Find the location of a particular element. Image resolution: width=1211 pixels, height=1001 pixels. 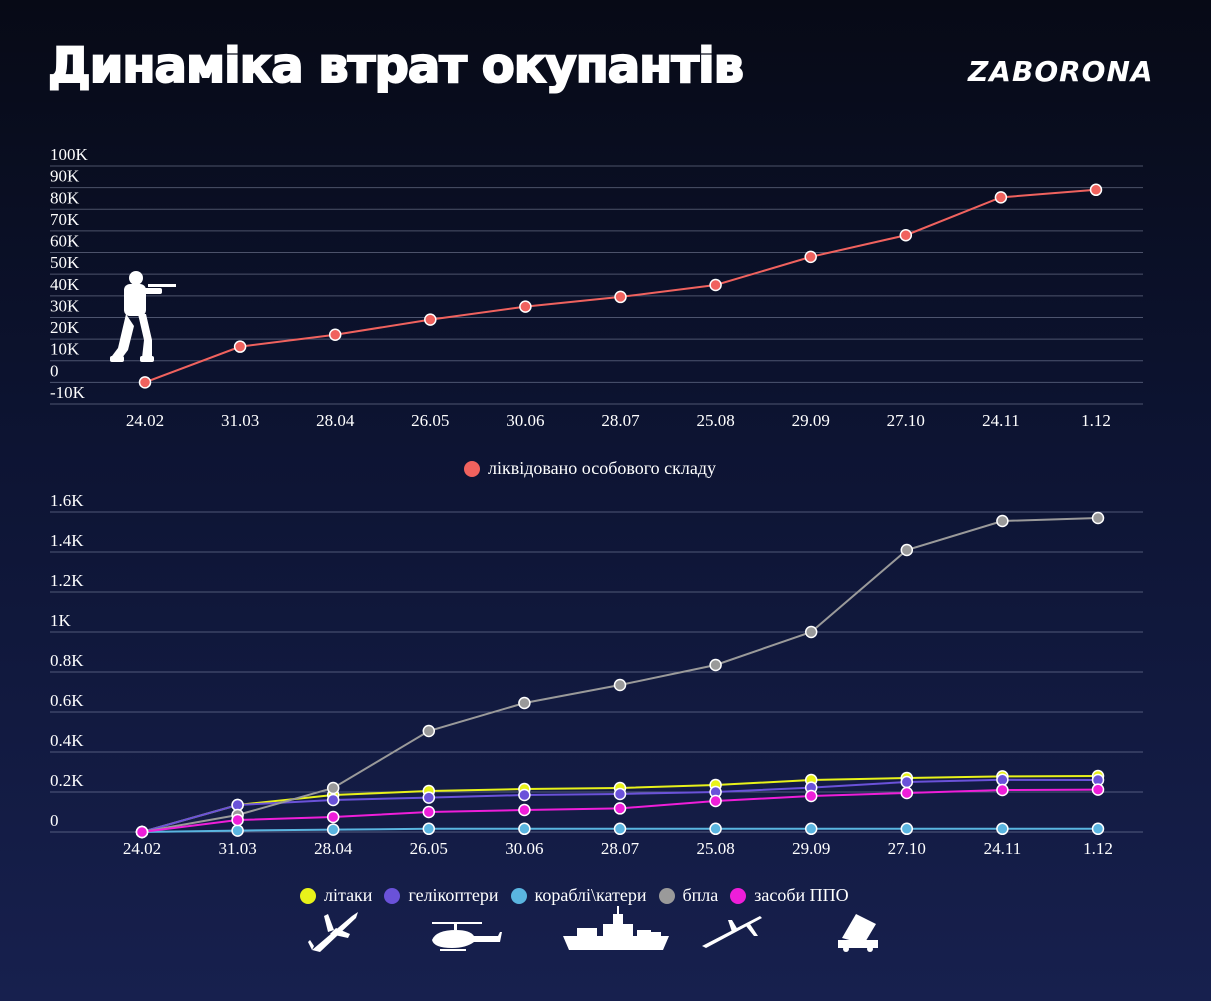

y-tick-label: 0.2K is located at coordinates (67, 780).